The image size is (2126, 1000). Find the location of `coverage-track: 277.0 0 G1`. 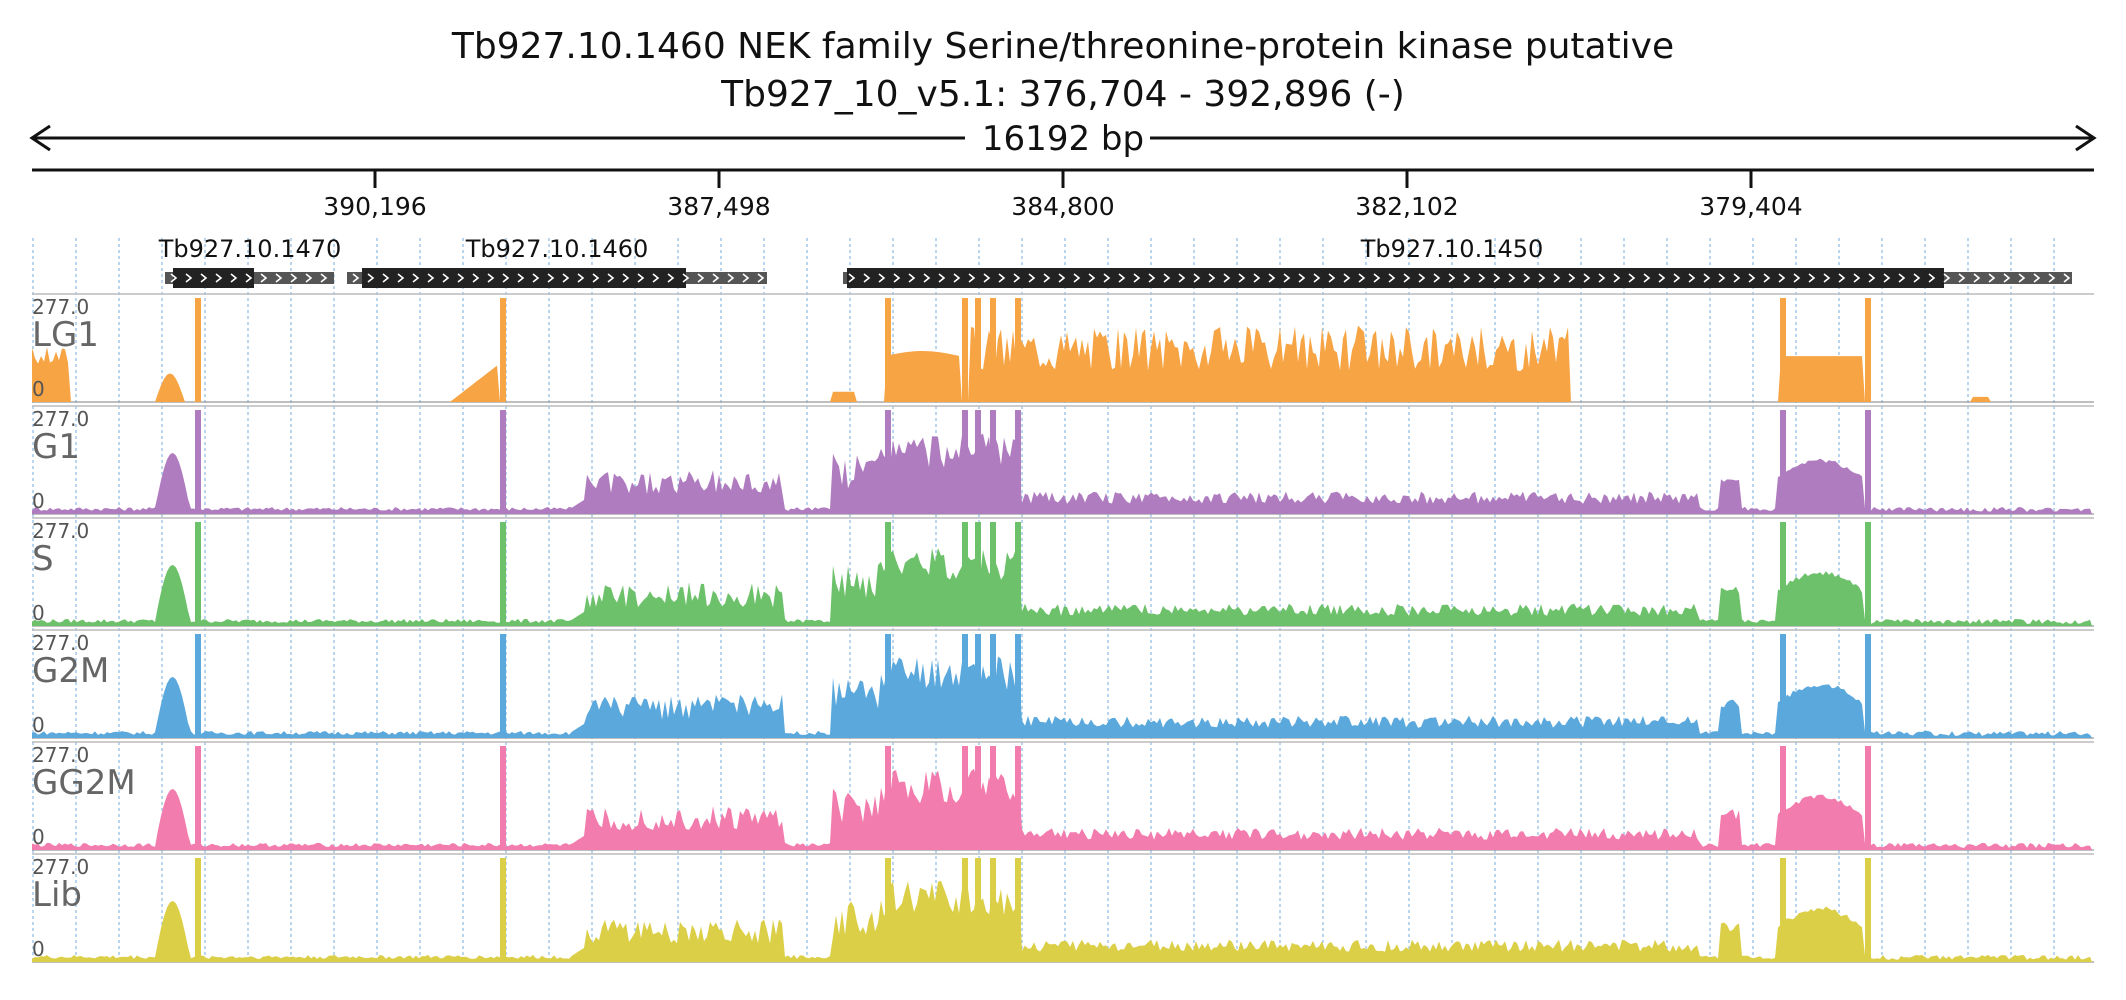

coverage-track: 277.0 0 G1 is located at coordinates (1063, 460).